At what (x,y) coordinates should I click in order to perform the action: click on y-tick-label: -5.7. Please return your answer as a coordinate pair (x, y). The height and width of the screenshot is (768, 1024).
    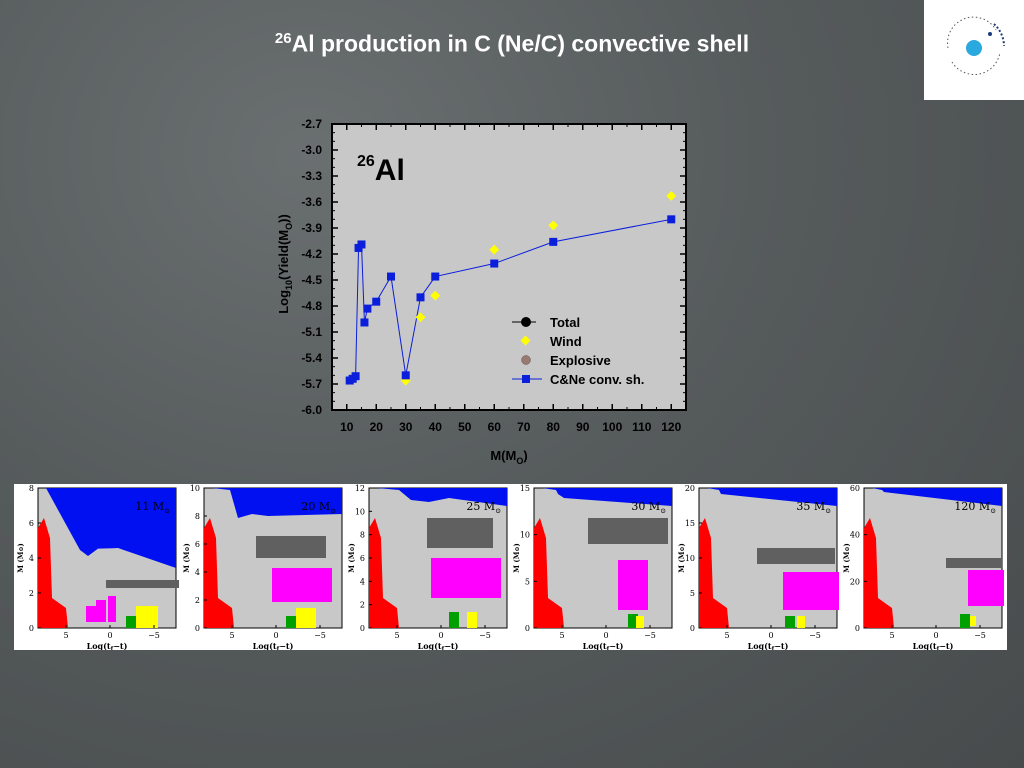
    Looking at the image, I should click on (311, 384).